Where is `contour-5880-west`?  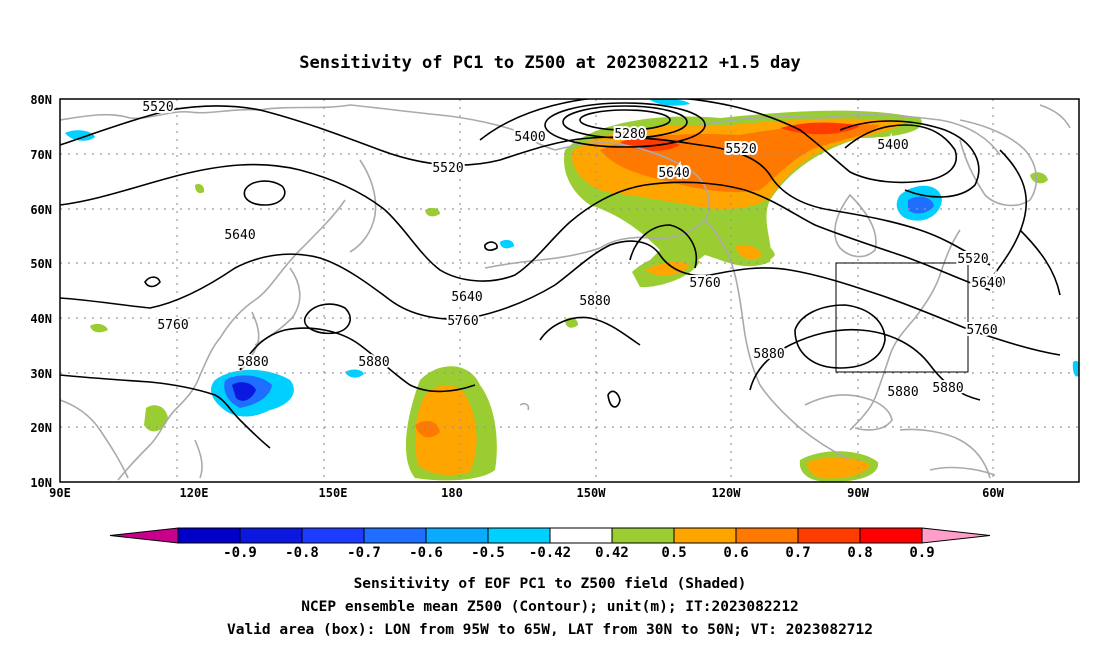
contour-5880-west is located at coordinates (165, 411).